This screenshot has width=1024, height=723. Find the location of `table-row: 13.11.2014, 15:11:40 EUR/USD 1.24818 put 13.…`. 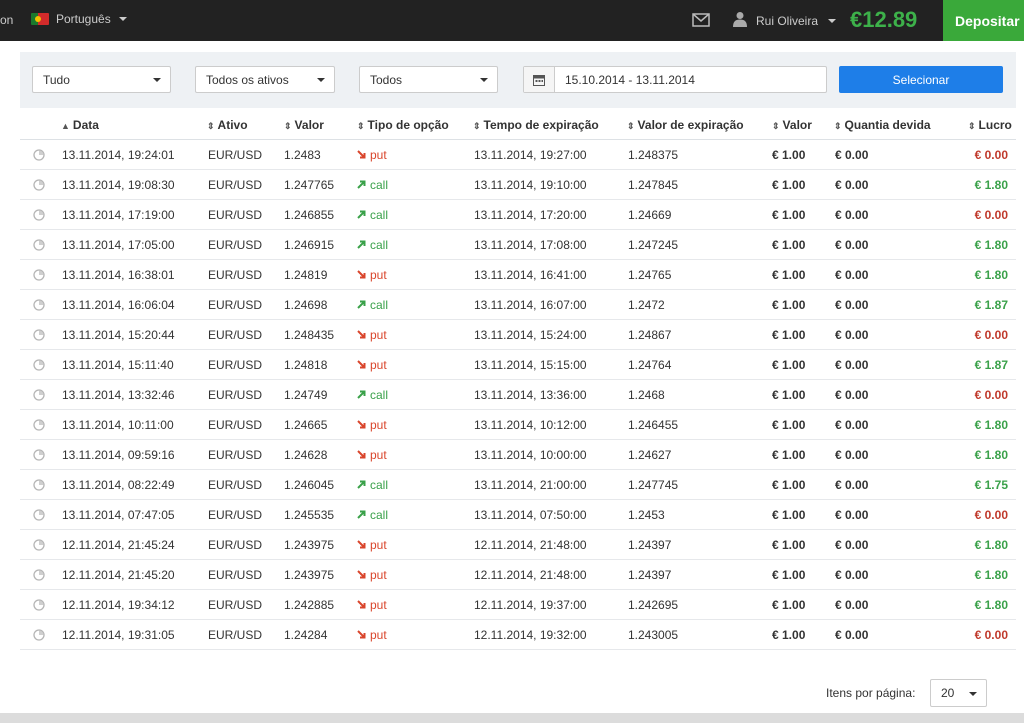

table-row: 13.11.2014, 15:11:40 EUR/USD 1.24818 put 13.… is located at coordinates (518, 365).